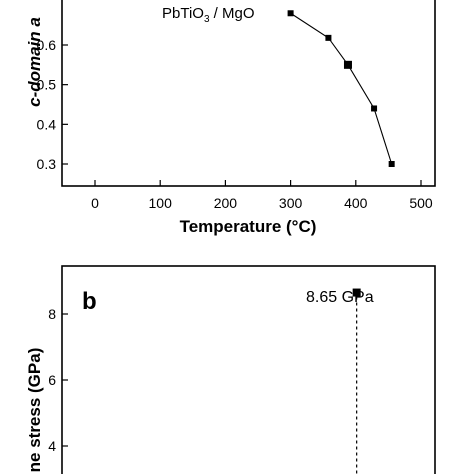 The height and width of the screenshot is (474, 474). I want to click on panel-a-y-tick-label-2: 0.5, so click(47, 85).